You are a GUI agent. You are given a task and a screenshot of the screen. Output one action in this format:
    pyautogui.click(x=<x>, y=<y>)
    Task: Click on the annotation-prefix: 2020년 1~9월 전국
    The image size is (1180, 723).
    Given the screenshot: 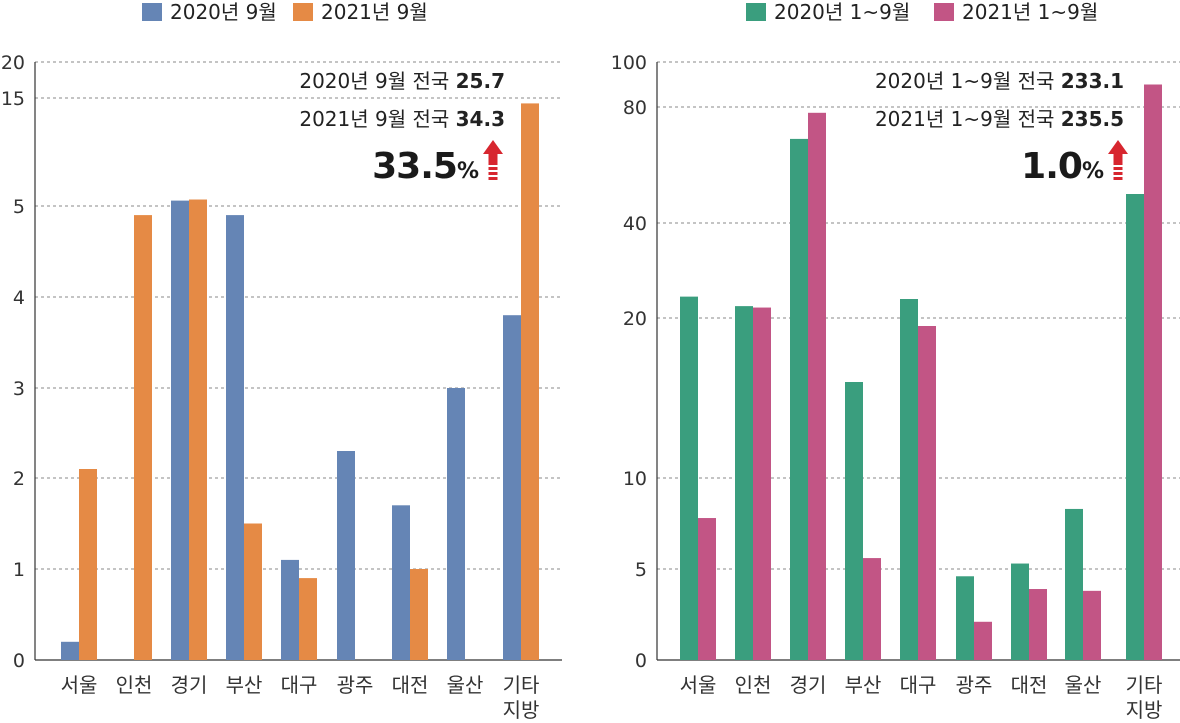 What is the action you would take?
    pyautogui.click(x=968, y=81)
    